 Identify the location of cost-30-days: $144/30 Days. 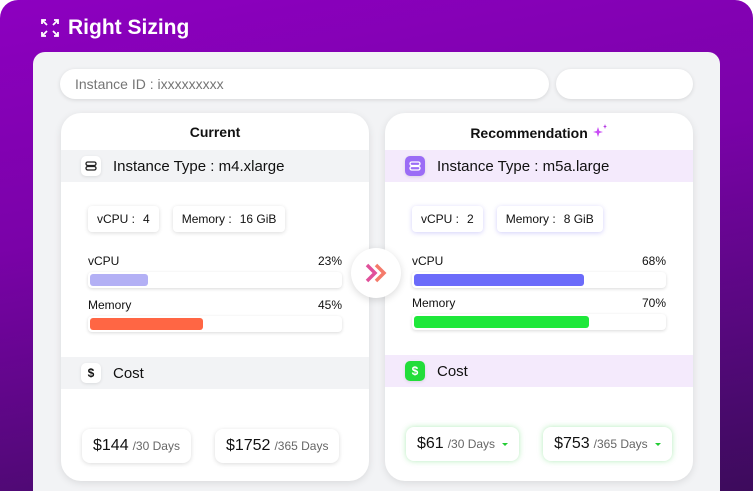
(136, 446).